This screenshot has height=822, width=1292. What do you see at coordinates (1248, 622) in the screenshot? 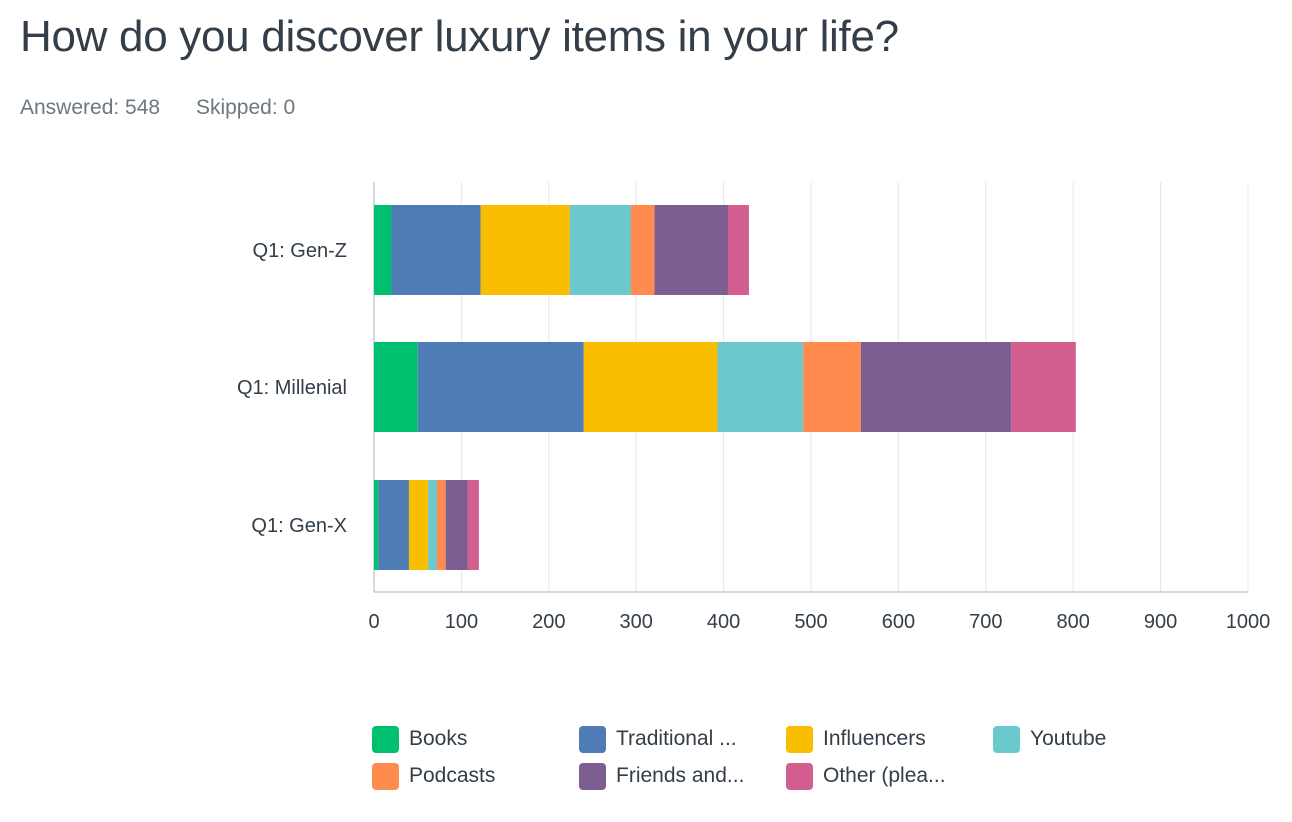
I see `x-tick-label: 1000` at bounding box center [1248, 622].